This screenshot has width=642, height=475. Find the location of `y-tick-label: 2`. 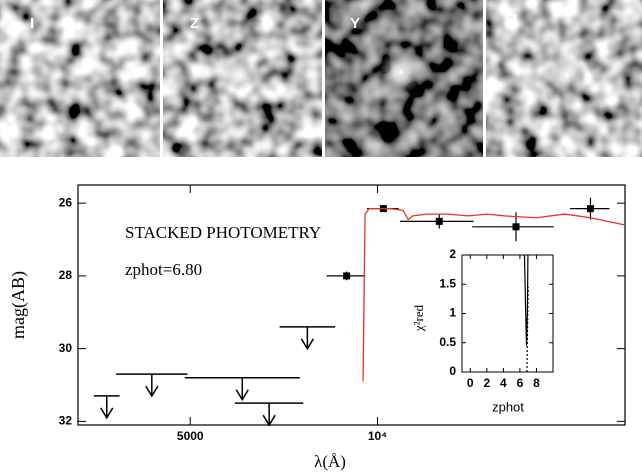

y-tick-label: 2 is located at coordinates (452, 254).